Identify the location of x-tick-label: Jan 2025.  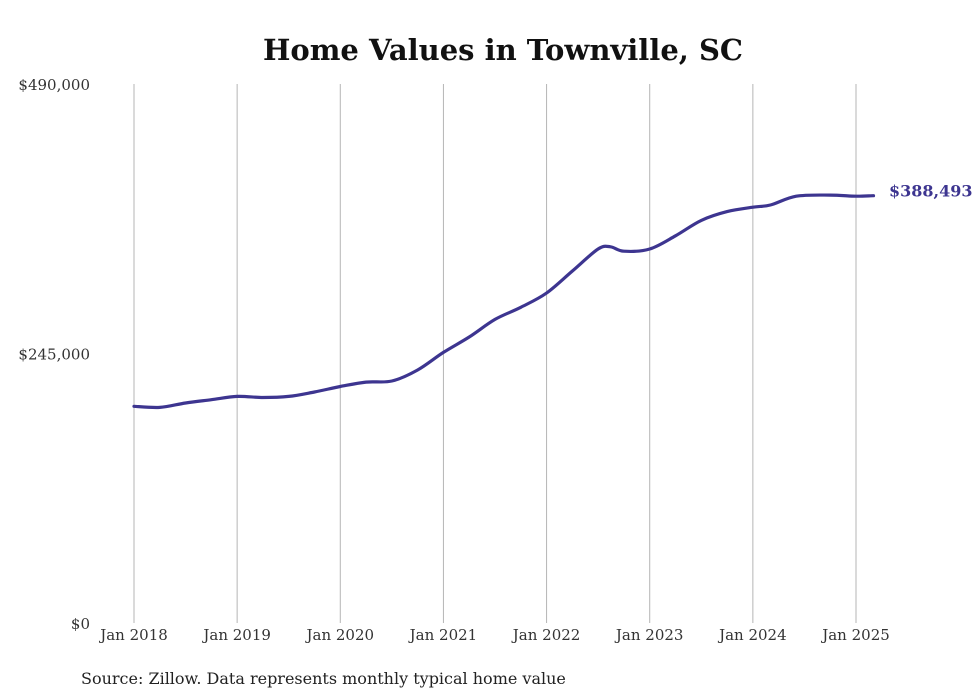
(855, 635).